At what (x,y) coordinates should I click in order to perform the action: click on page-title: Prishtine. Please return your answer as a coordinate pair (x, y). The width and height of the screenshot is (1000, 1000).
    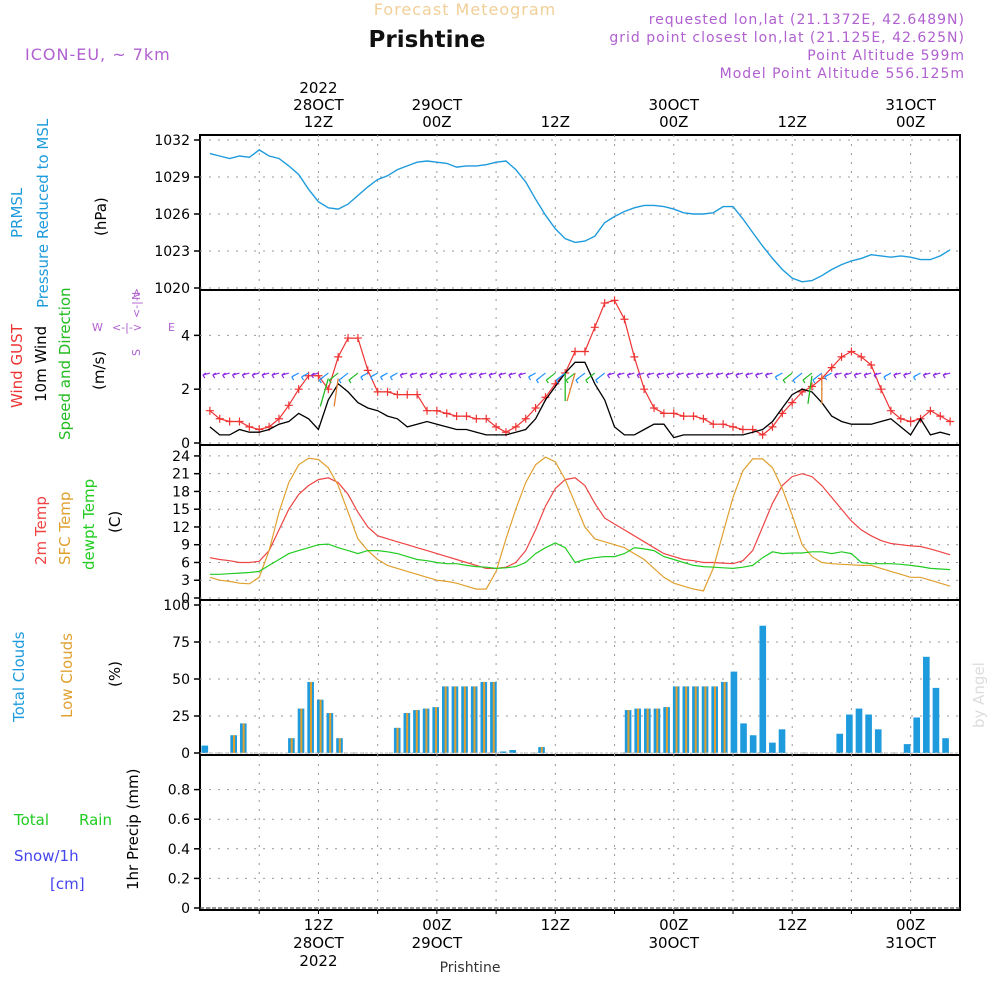
    Looking at the image, I should click on (427, 40).